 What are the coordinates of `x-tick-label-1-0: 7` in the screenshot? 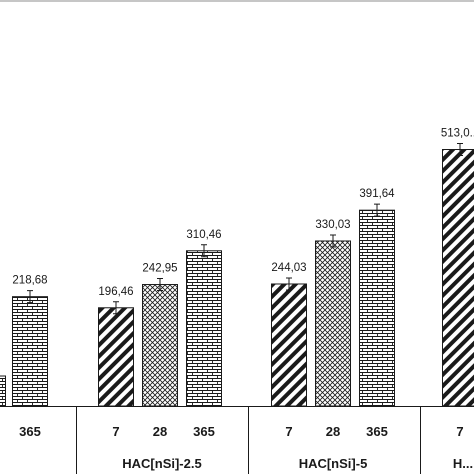 It's located at (115, 431).